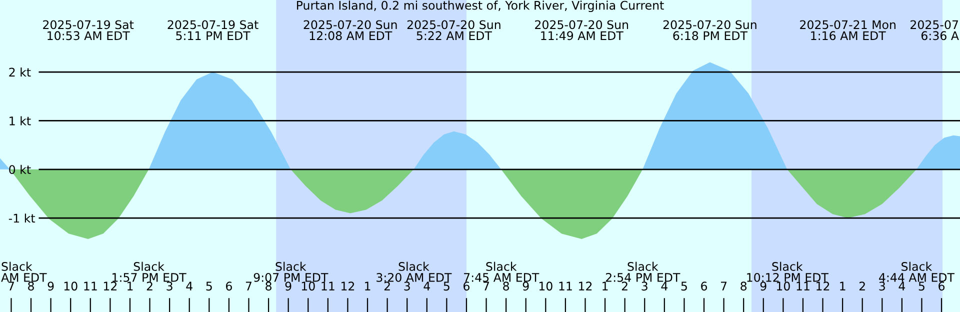 This screenshot has width=960, height=312. What do you see at coordinates (414, 272) in the screenshot?
I see `annotation: Slack 3:20 AM EDT` at bounding box center [414, 272].